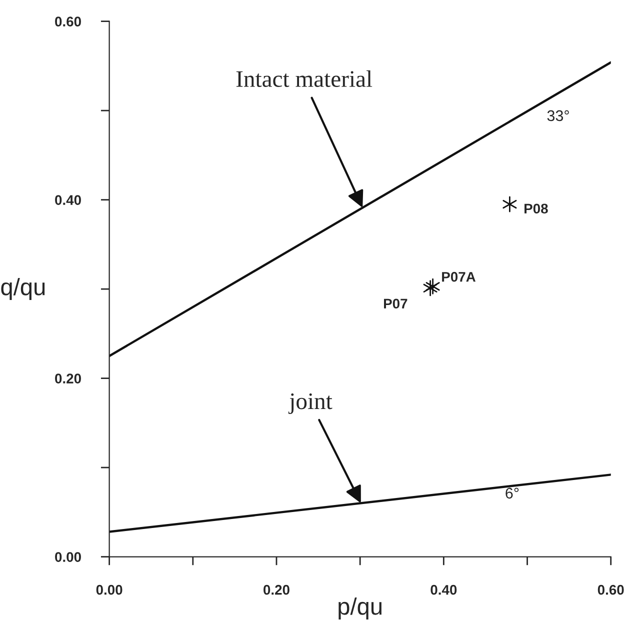 This screenshot has width=643, height=627. What do you see at coordinates (109, 589) in the screenshot?
I see `x-tick-label: 0.00` at bounding box center [109, 589].